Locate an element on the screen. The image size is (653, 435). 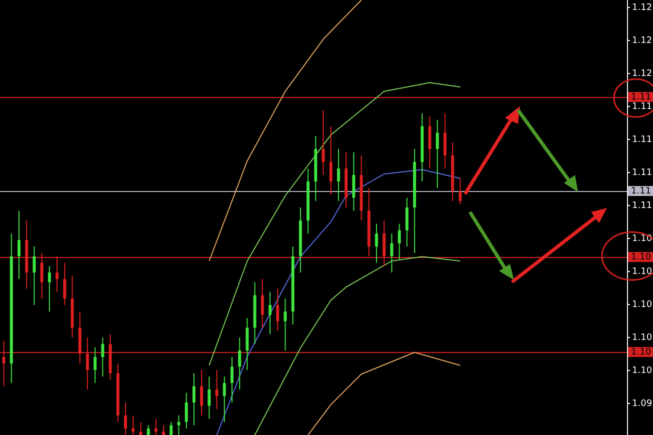
text: 1.09 is located at coordinates (642, 403).